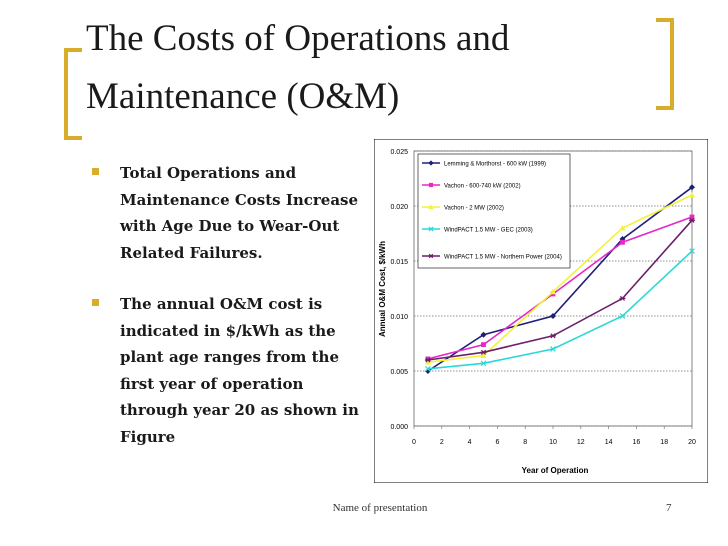 The image size is (728, 546). What do you see at coordinates (488, 231) in the screenshot?
I see `legend-label: WindPACT 1.5 MW - GEC (2003)` at bounding box center [488, 231].